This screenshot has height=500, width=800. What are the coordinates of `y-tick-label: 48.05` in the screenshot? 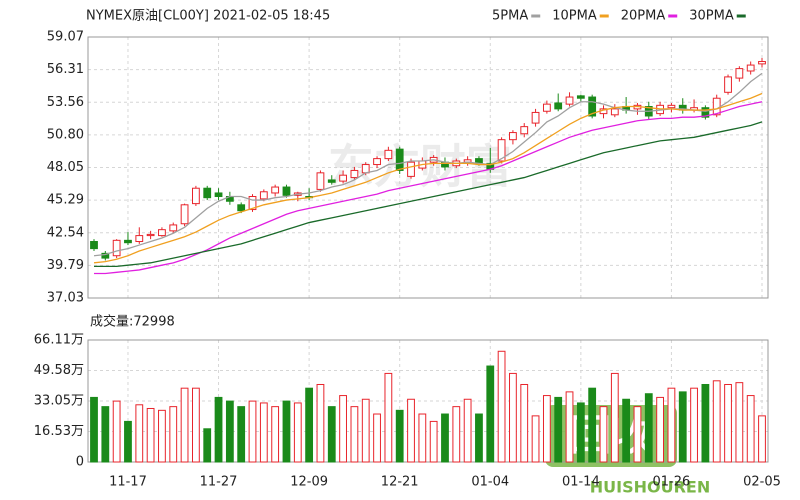 It's located at (65, 167).